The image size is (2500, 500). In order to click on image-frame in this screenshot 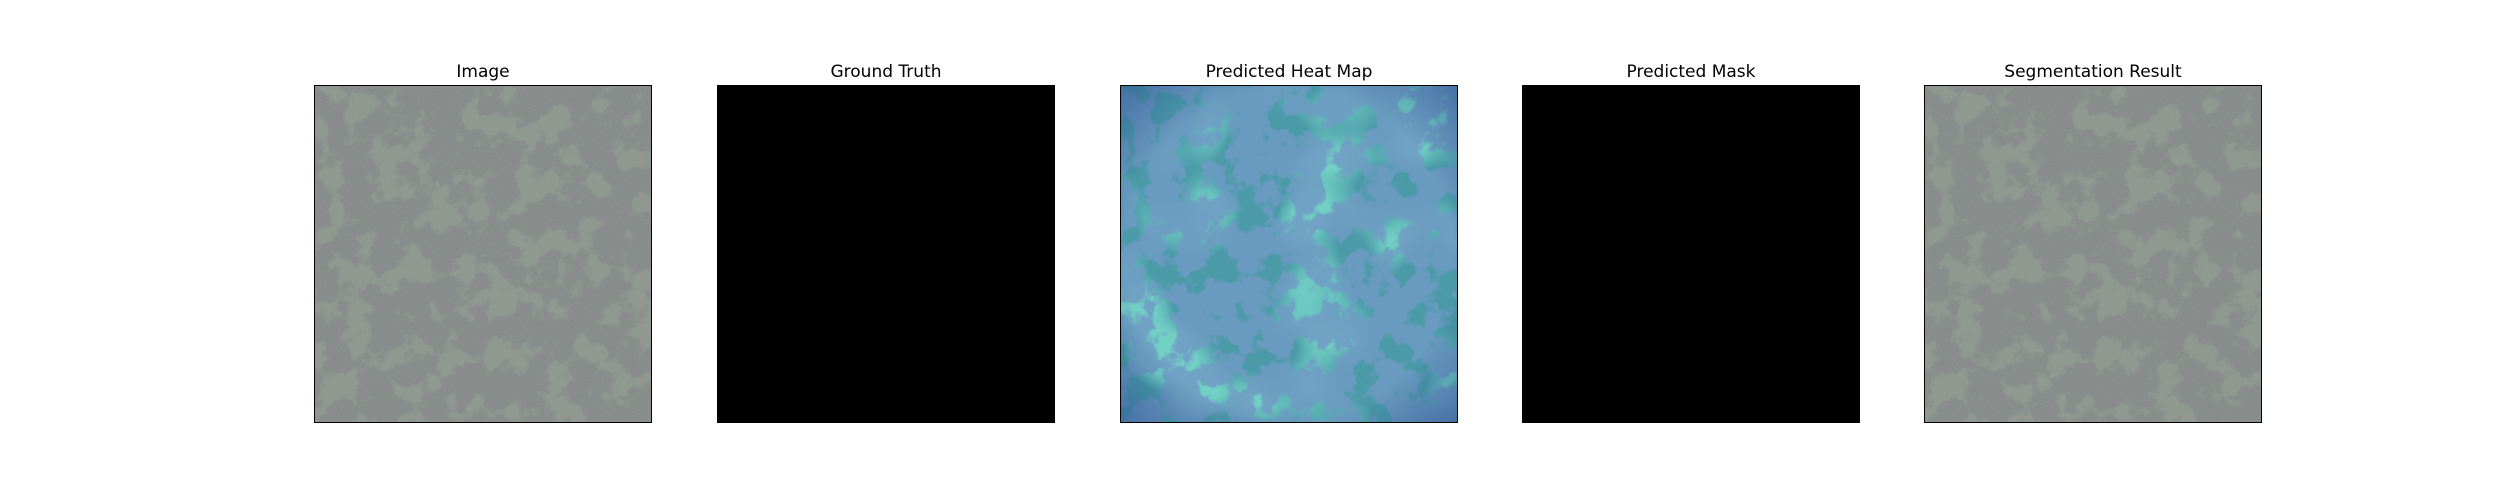, I will do `click(483, 254)`.